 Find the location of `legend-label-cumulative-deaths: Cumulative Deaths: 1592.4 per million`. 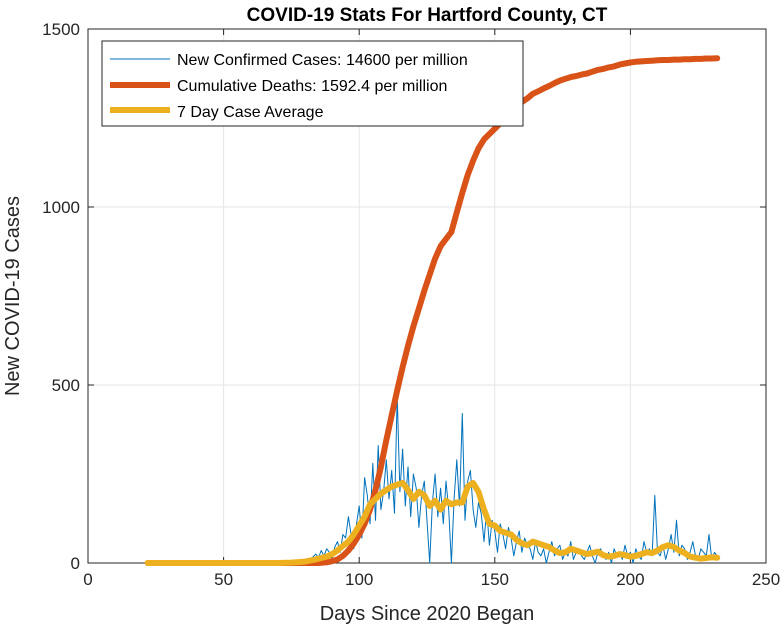

legend-label-cumulative-deaths: Cumulative Deaths: 1592.4 per million is located at coordinates (312, 86).